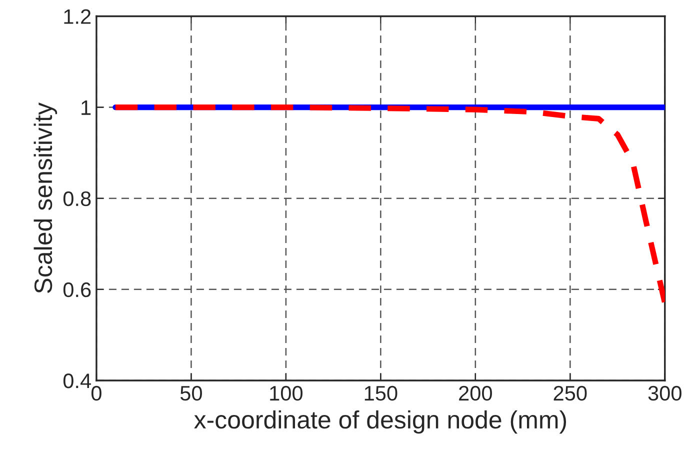  Describe the element at coordinates (191, 393) in the screenshot. I see `x-tick-label: 50` at that location.